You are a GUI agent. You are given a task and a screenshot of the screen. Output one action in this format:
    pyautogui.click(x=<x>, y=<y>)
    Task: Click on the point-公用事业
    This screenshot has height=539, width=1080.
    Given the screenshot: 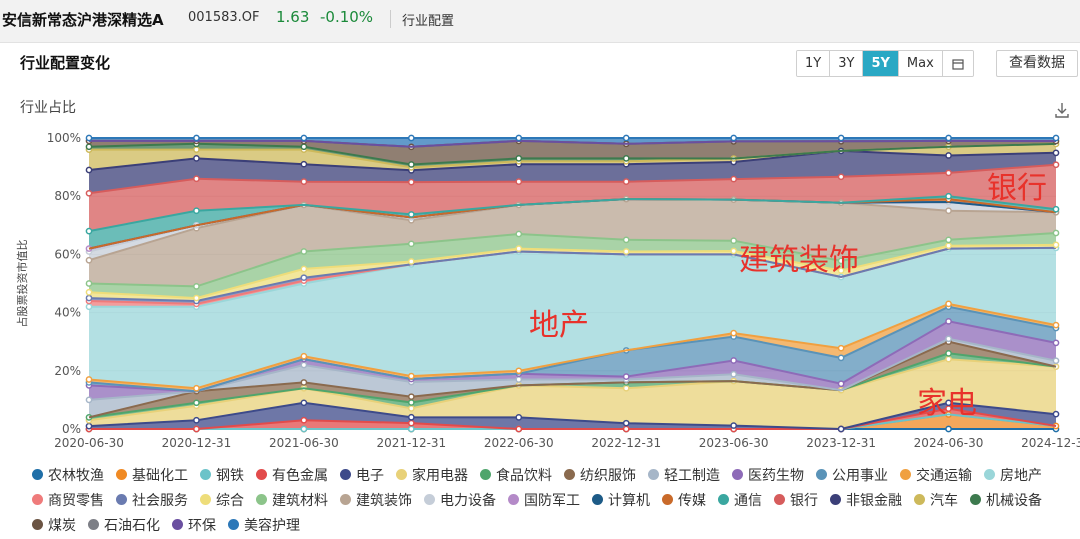 What is the action you would take?
    pyautogui.click(x=841, y=358)
    